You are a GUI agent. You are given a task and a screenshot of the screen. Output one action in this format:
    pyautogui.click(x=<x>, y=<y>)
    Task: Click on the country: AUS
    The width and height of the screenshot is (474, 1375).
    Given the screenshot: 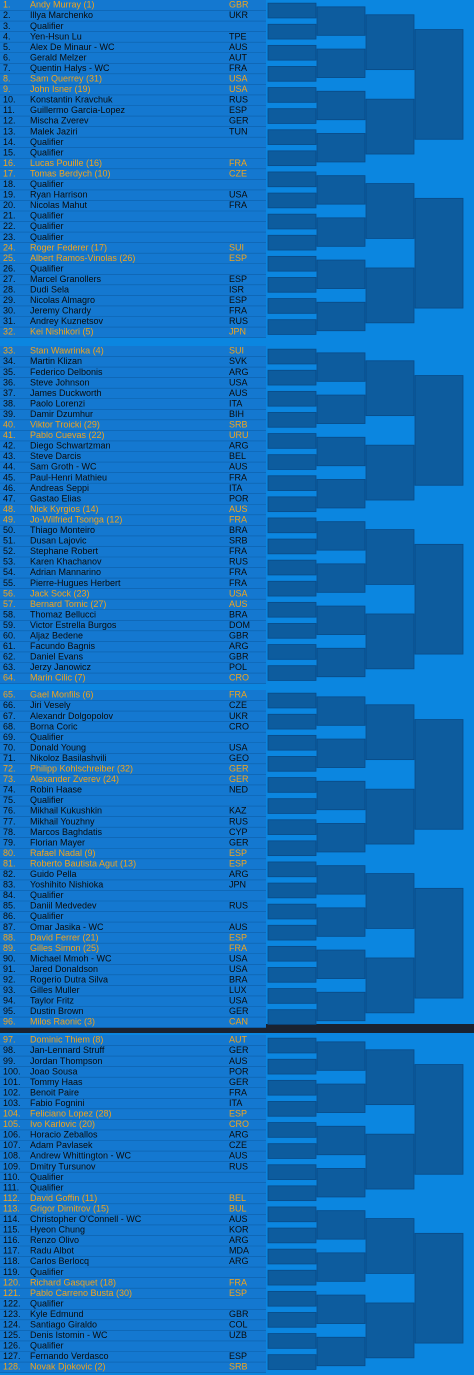 What is the action you would take?
    pyautogui.click(x=238, y=509)
    